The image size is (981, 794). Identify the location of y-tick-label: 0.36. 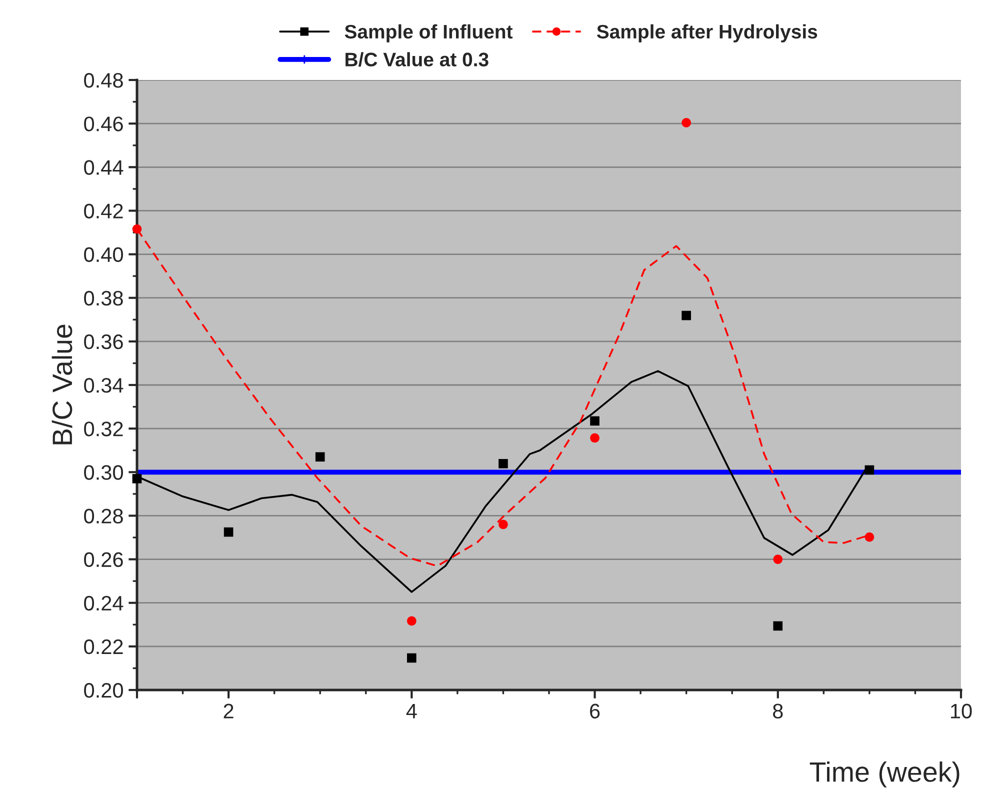
(103, 342).